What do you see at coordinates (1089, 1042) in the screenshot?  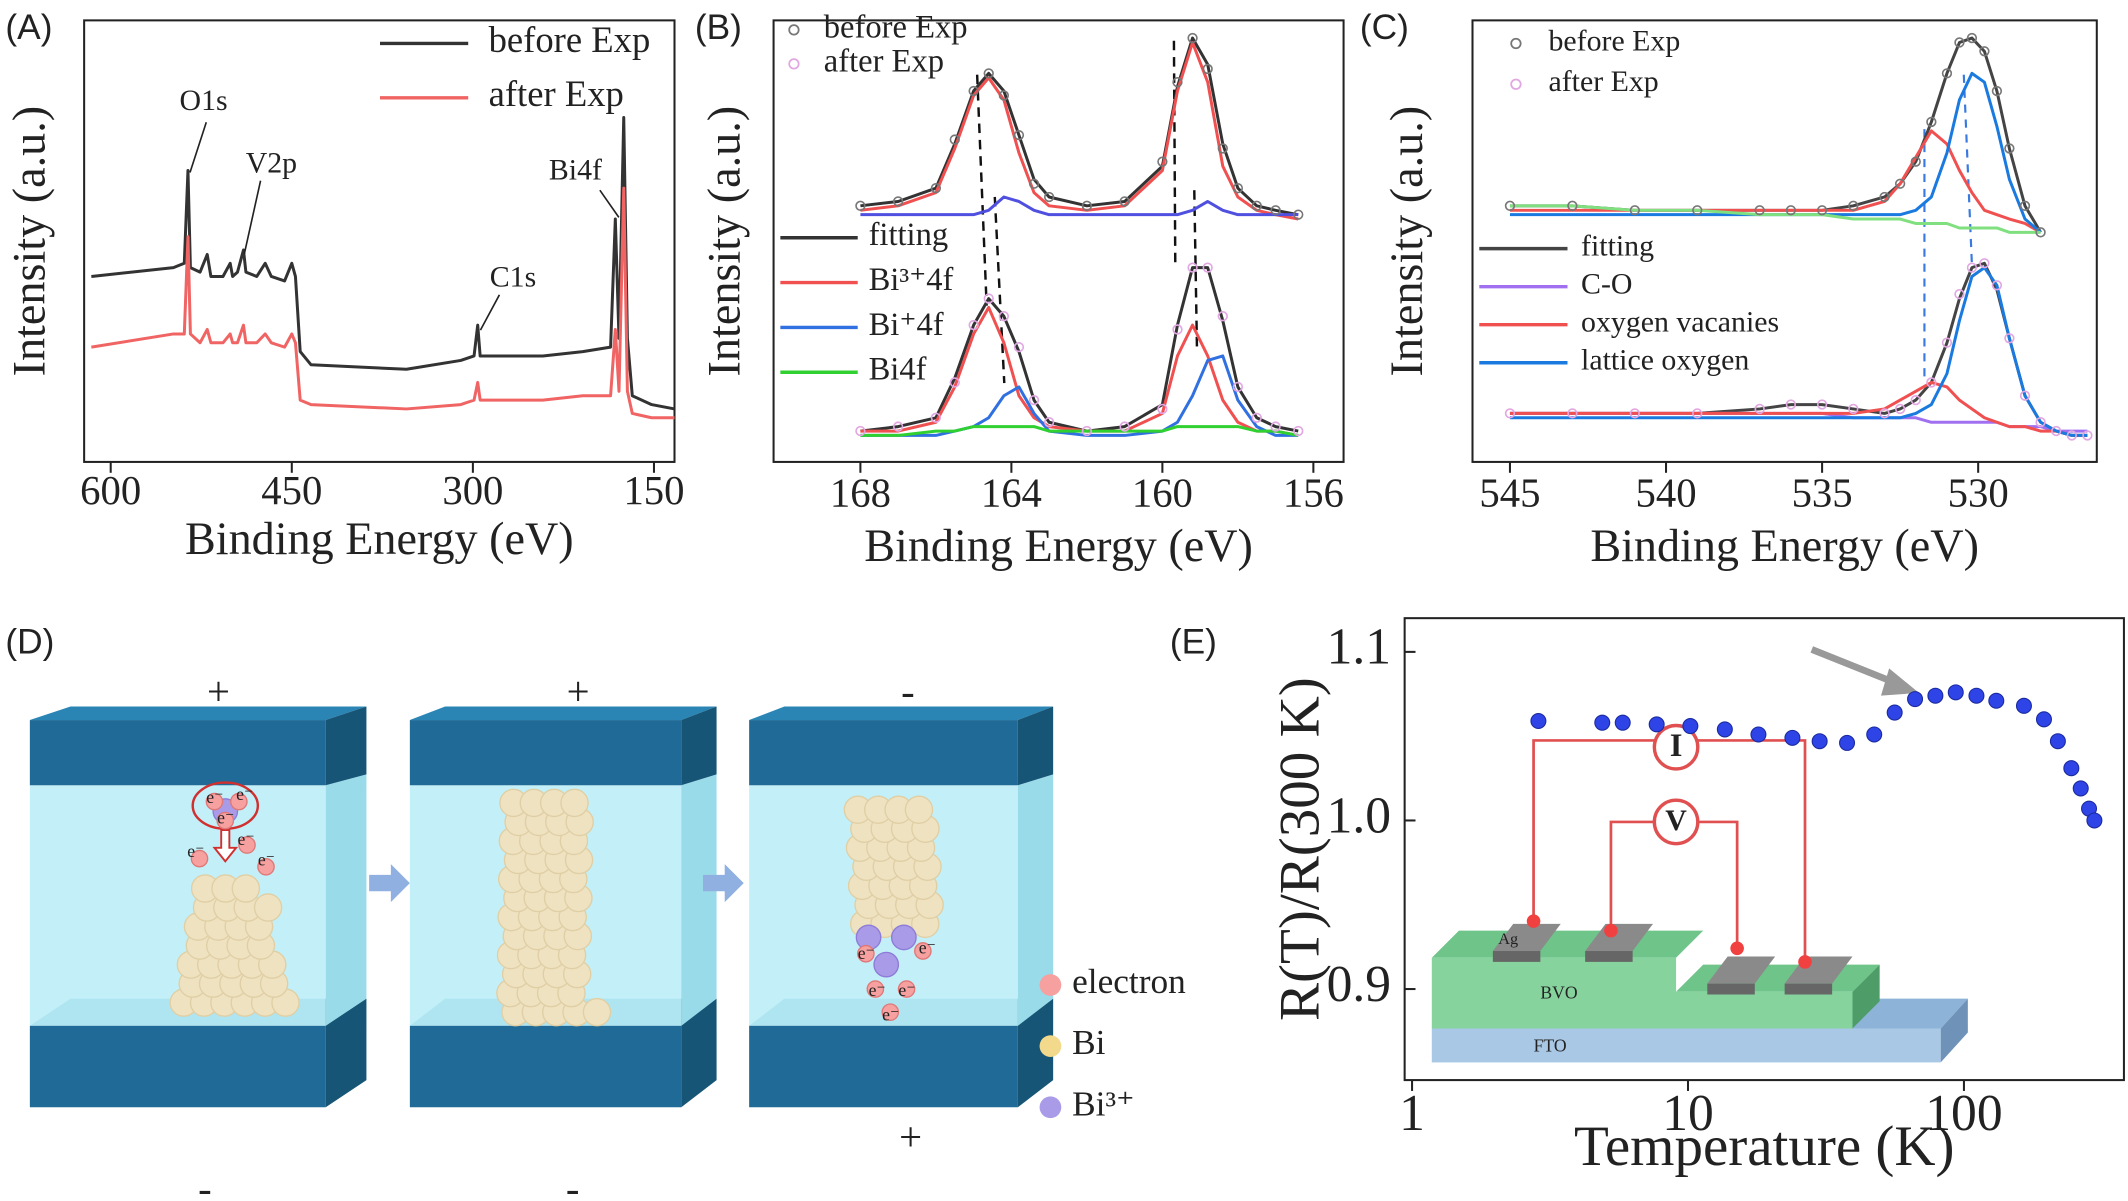 I see `legend-label: Bi` at bounding box center [1089, 1042].